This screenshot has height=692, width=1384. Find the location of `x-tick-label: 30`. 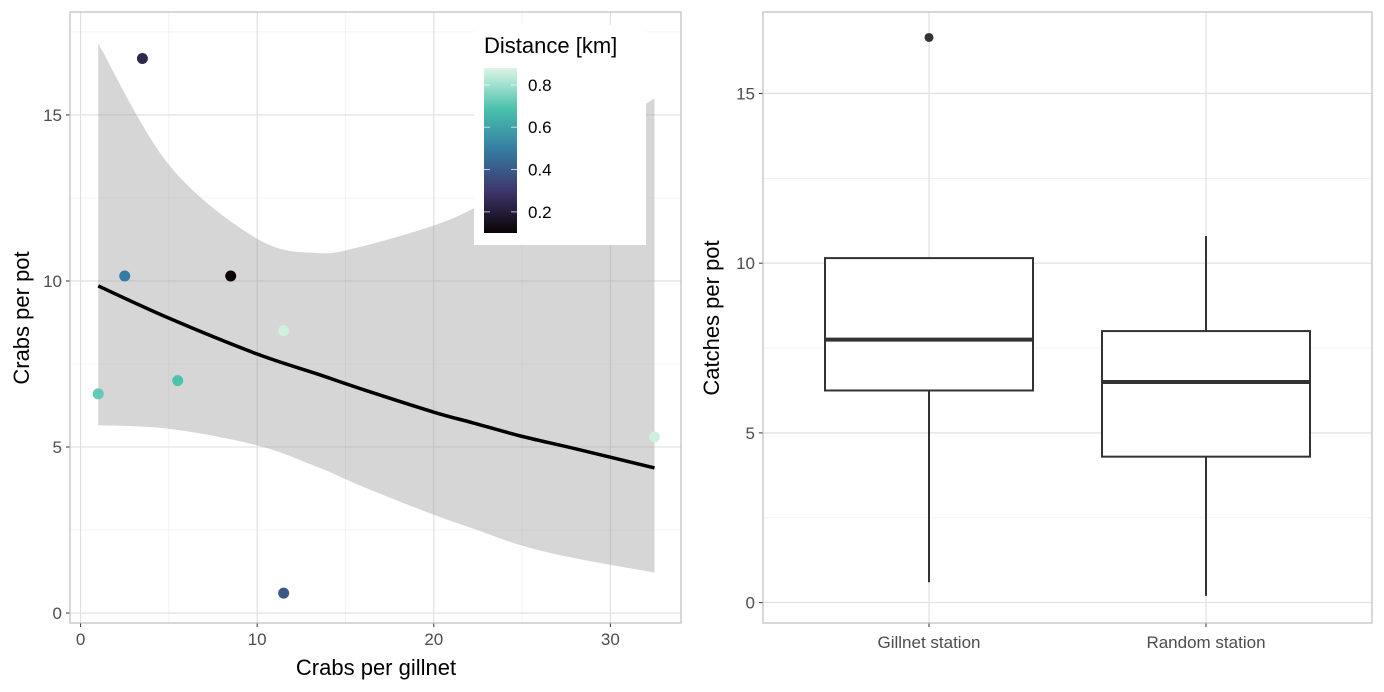

x-tick-label: 30 is located at coordinates (610, 639).